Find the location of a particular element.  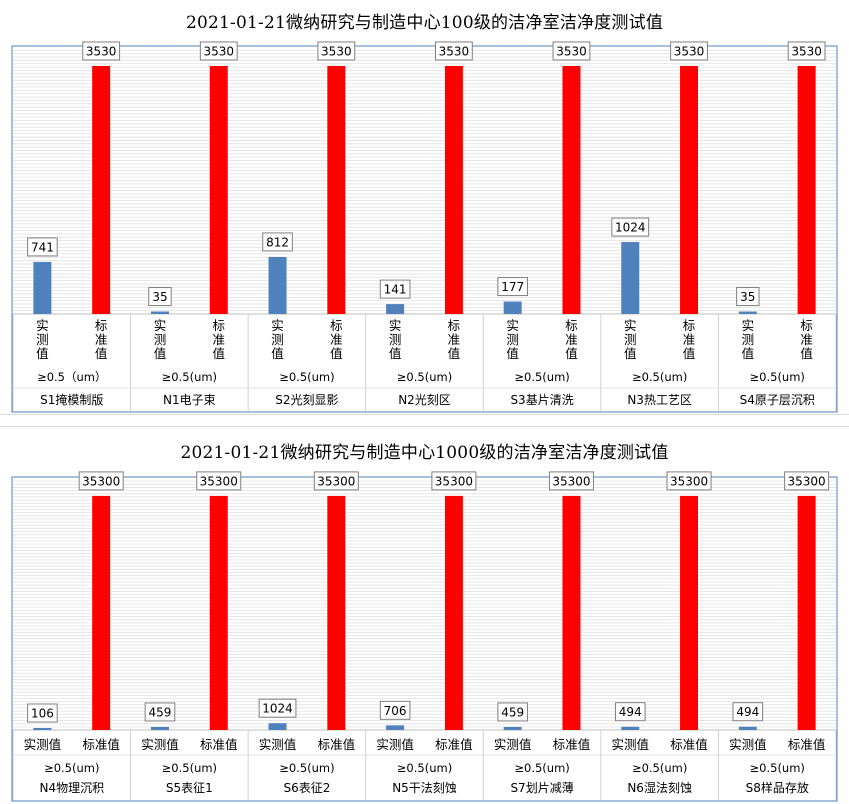

category-label: N3热工艺区 is located at coordinates (659, 400).